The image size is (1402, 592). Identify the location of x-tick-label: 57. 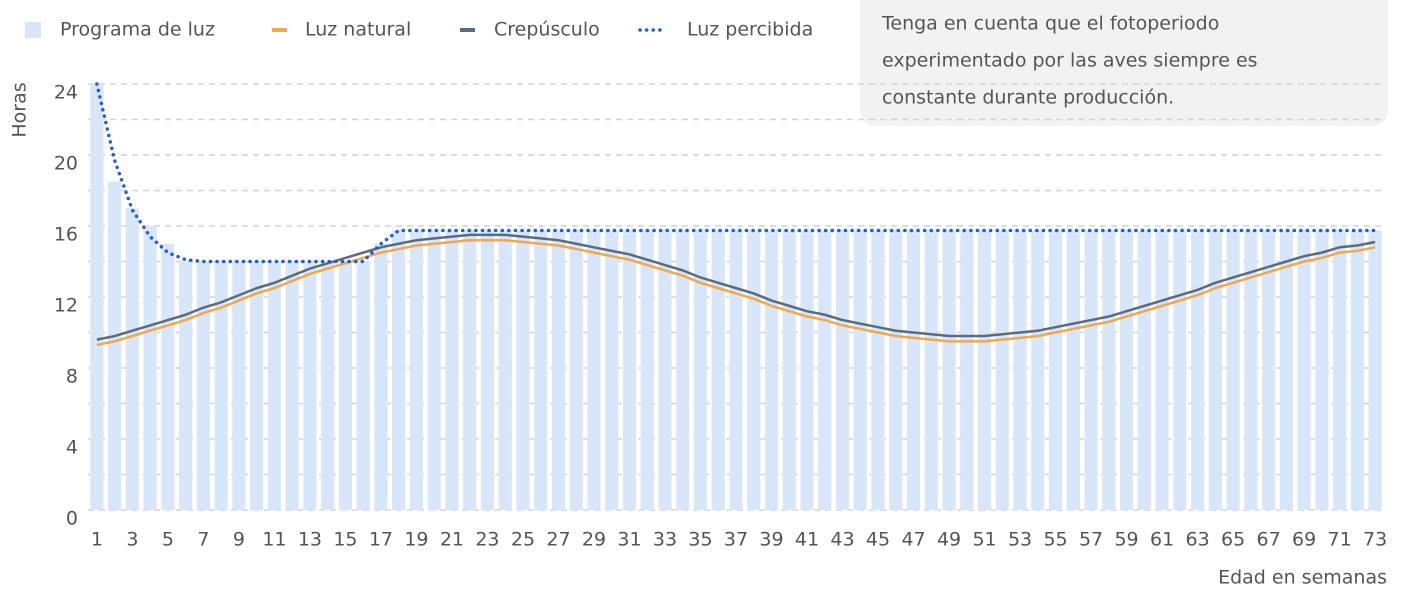
(1091, 540).